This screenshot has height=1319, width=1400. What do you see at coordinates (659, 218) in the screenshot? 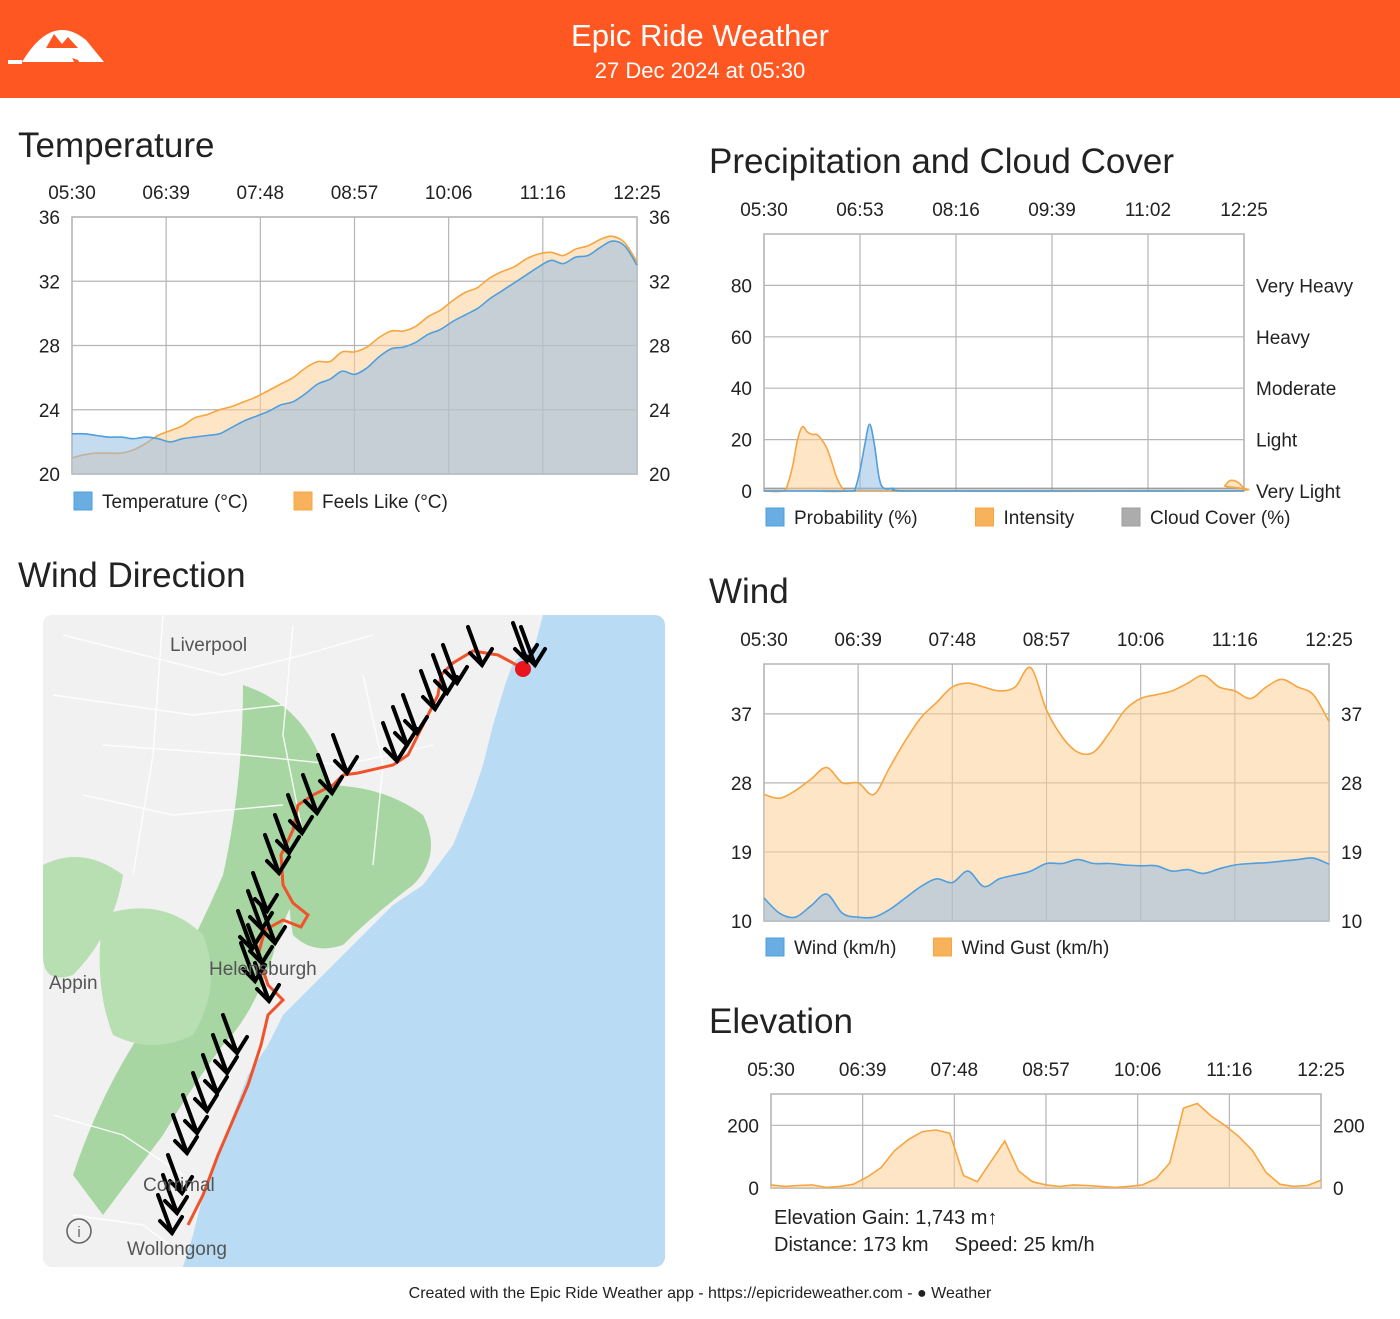
I see `y-tick-label-right: 36` at bounding box center [659, 218].